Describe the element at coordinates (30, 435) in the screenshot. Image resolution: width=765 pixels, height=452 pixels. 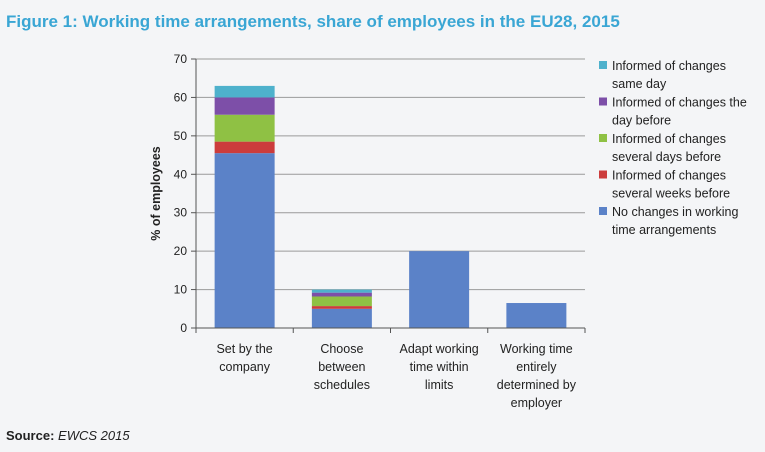
I see `source-label: Source:` at that location.